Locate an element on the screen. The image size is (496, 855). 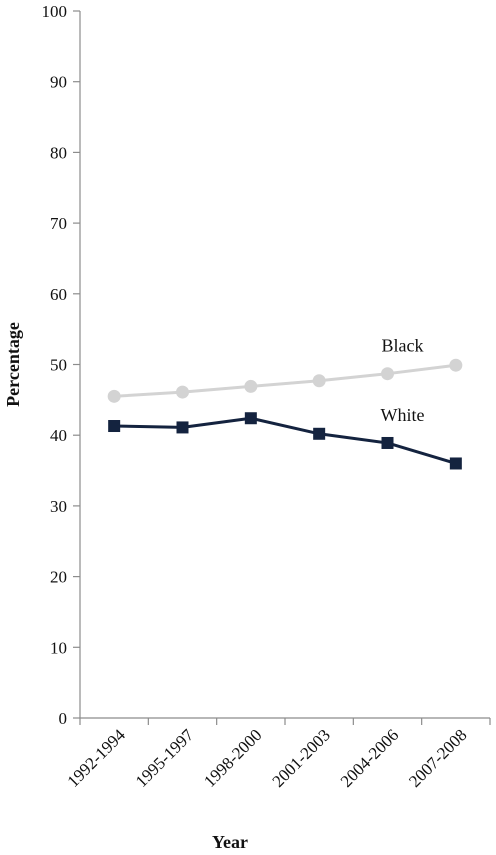
y-tick-label: 60 is located at coordinates (58, 294).